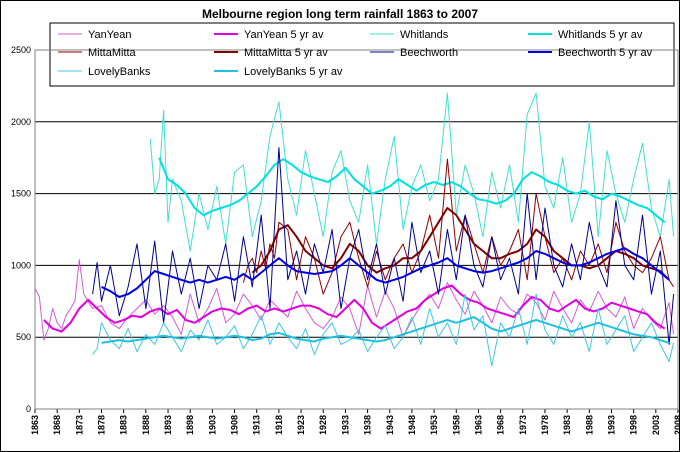  Describe the element at coordinates (293, 72) in the screenshot. I see `legend-label: LovelyBanks 5 yr av` at that location.